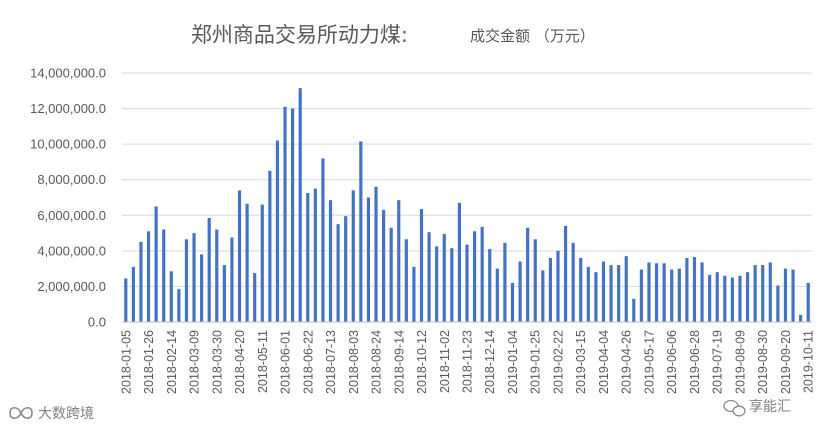  I want to click on watermark-left: 大数跨境, so click(51, 414).